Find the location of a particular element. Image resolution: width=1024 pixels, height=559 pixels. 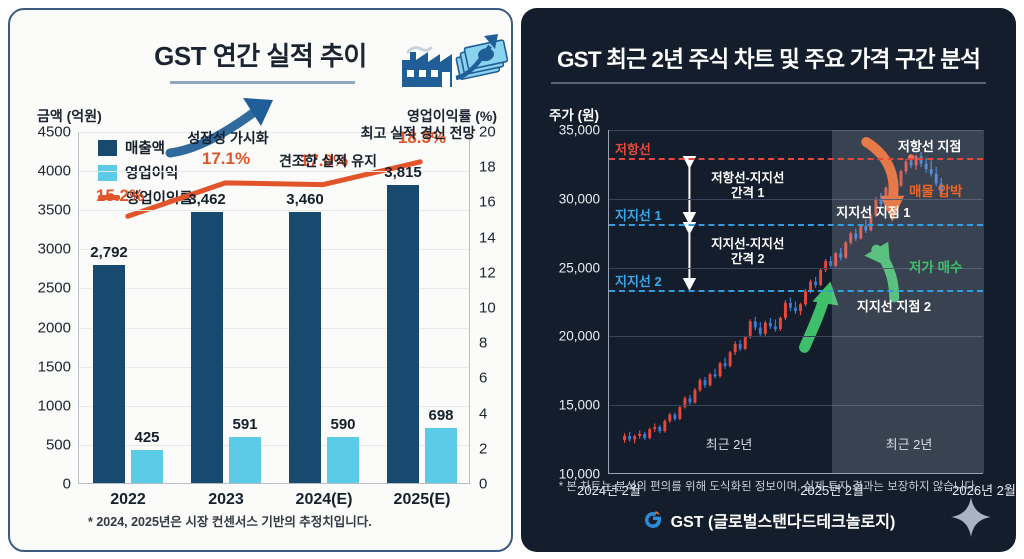

margin-data-label: 17.1% is located at coordinates (226, 159).